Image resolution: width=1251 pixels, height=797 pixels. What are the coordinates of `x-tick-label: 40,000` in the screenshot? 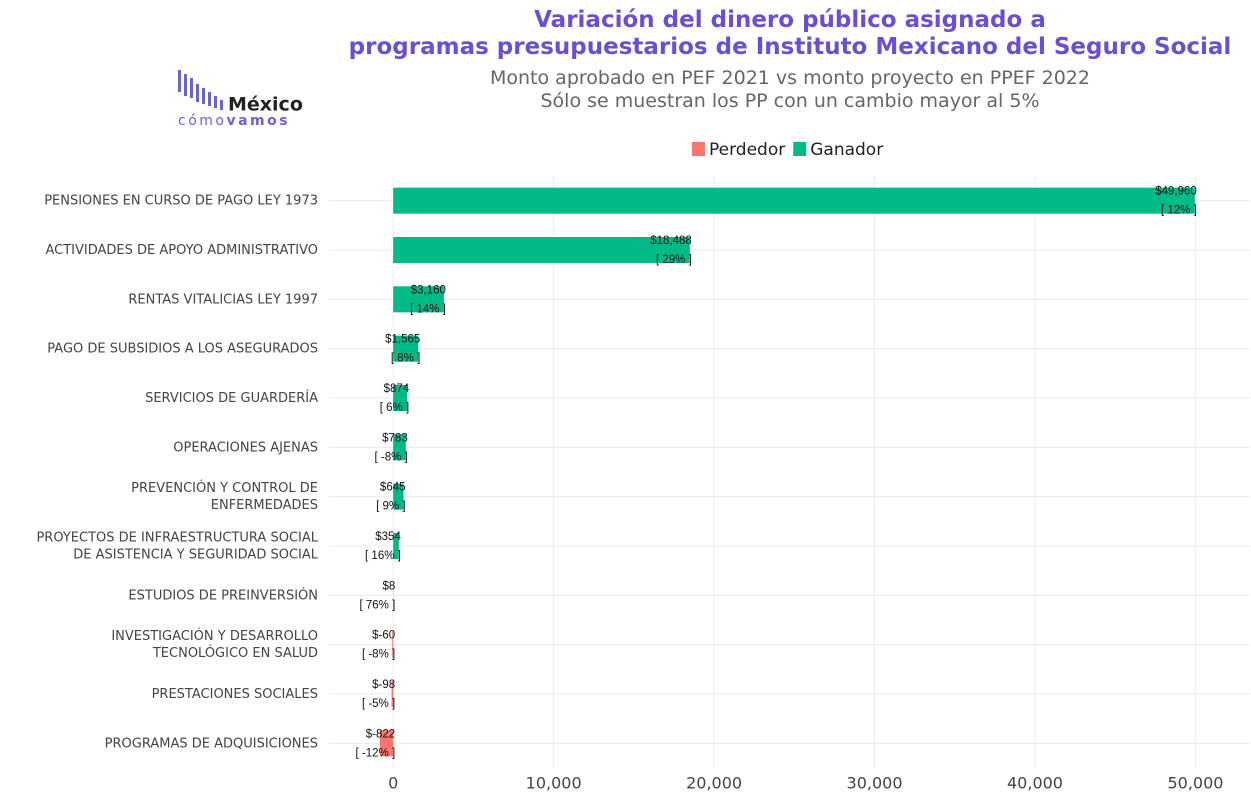 It's located at (1035, 783).